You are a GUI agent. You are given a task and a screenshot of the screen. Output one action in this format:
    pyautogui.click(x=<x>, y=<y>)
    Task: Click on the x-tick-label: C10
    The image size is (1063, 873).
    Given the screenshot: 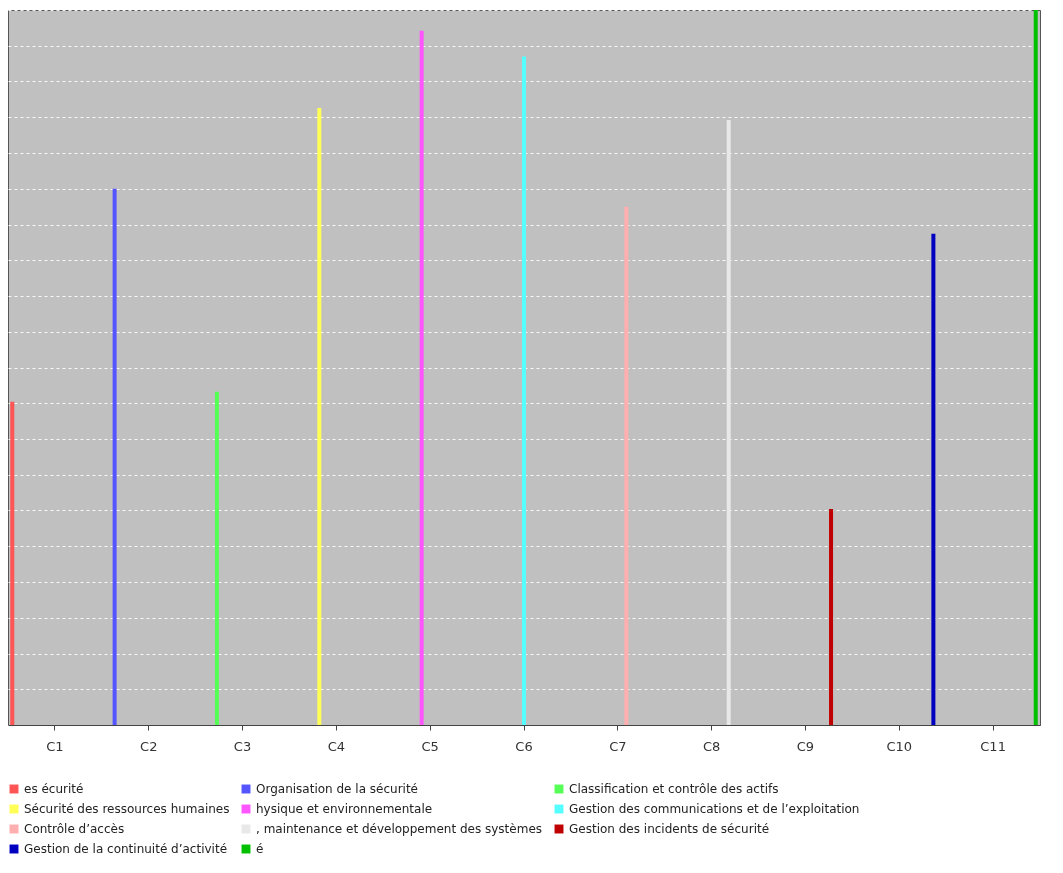 What is the action you would take?
    pyautogui.click(x=899, y=746)
    